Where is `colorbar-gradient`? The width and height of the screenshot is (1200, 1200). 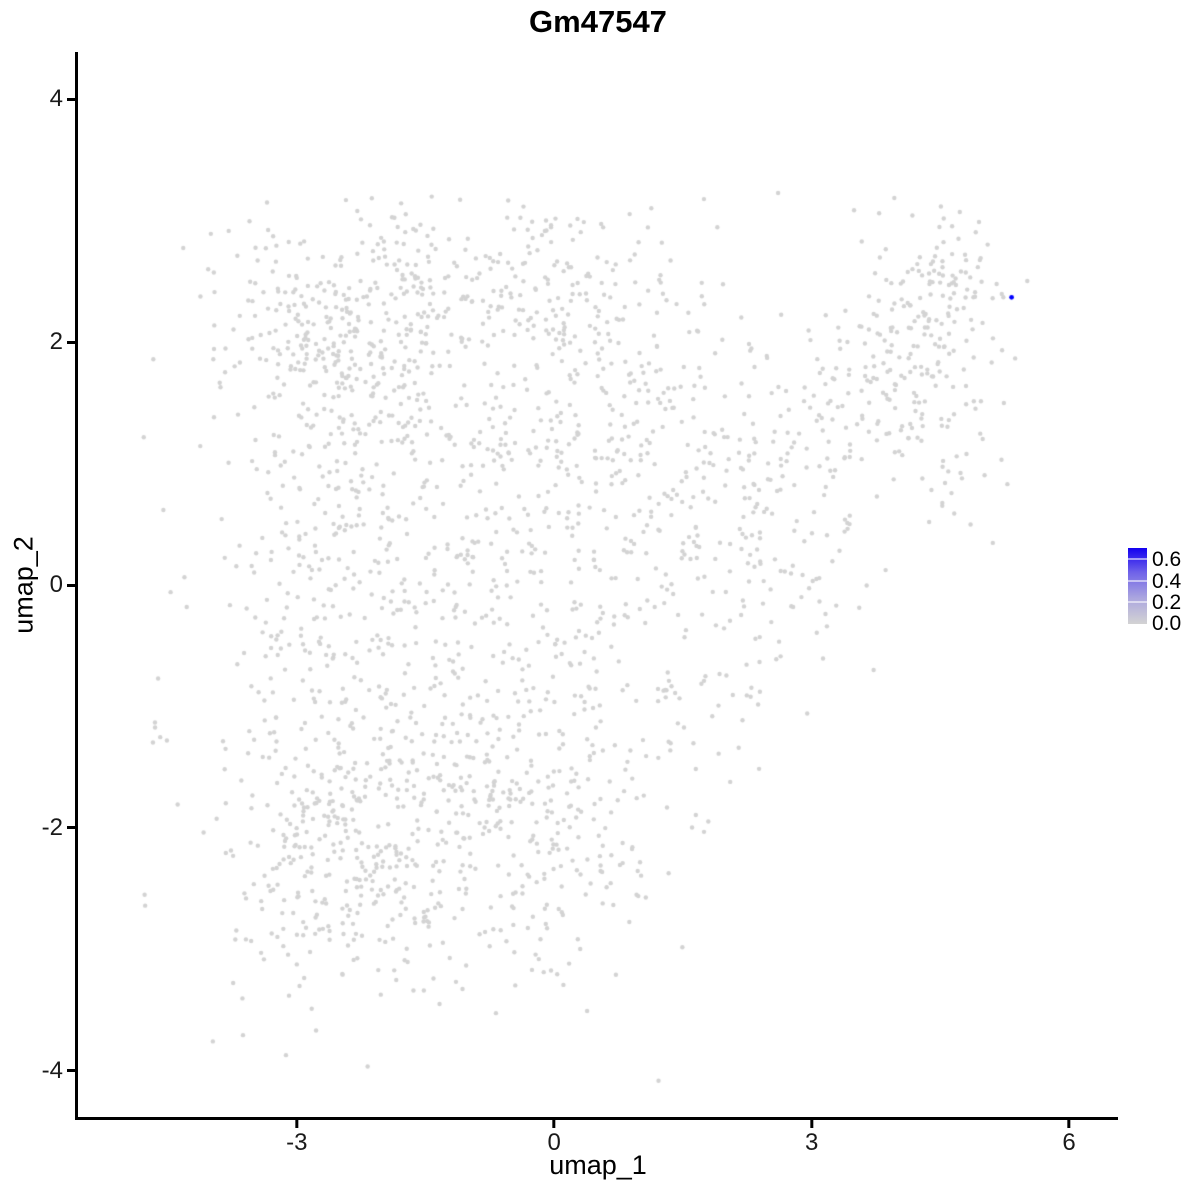
colorbar-gradient is located at coordinates (1137, 586).